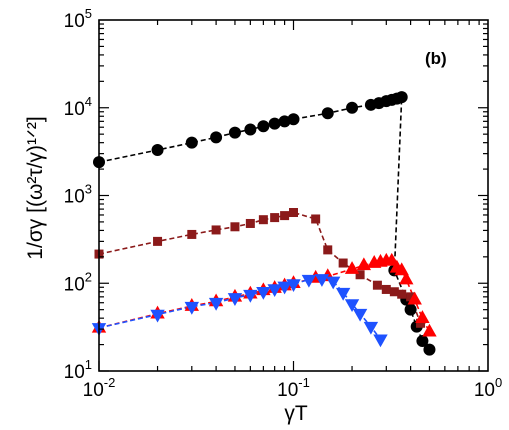 The width and height of the screenshot is (509, 430). Describe the element at coordinates (488, 388) in the screenshot. I see `x-tick-label: 10⁰` at that location.